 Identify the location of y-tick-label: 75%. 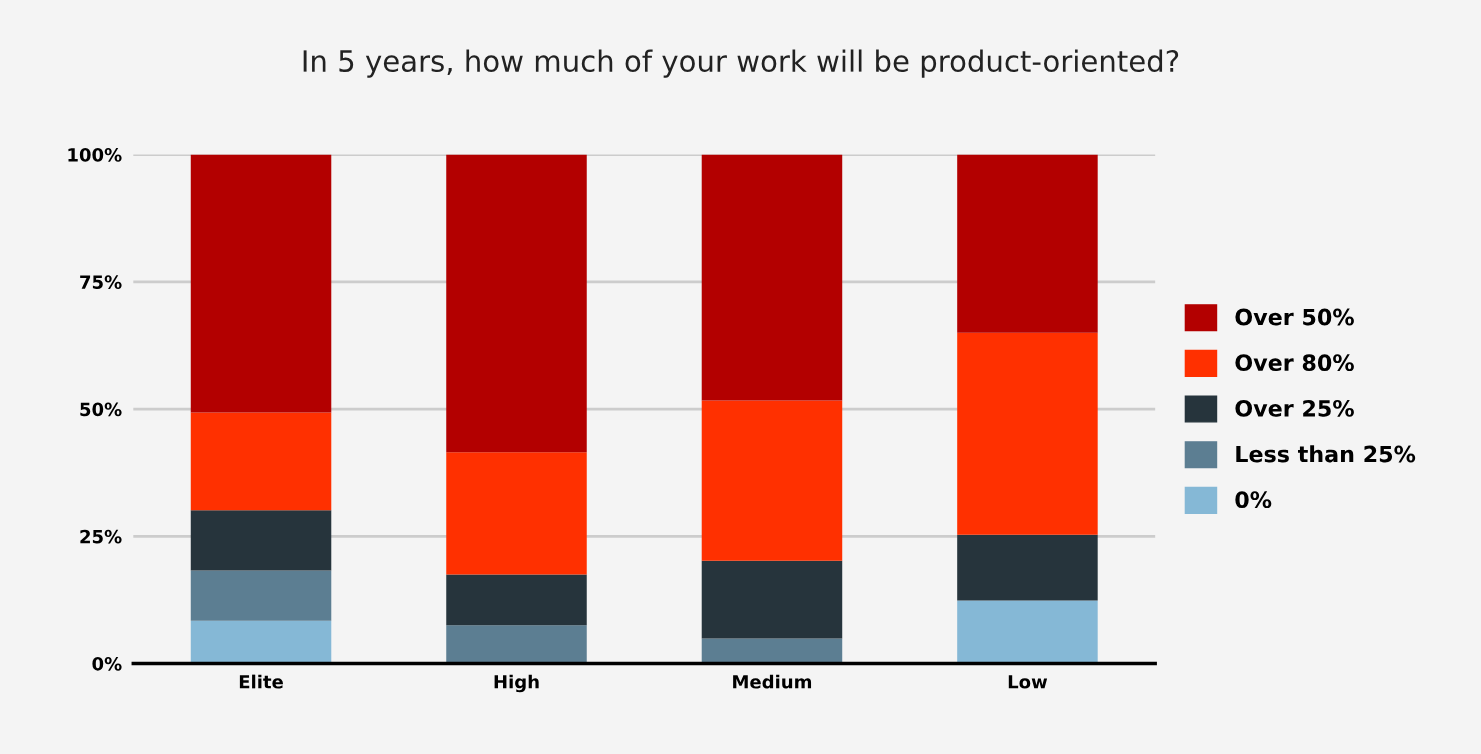
(101, 282).